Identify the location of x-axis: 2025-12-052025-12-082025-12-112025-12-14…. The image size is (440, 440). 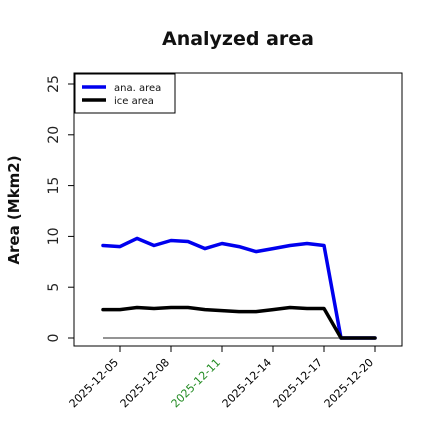
(221, 378).